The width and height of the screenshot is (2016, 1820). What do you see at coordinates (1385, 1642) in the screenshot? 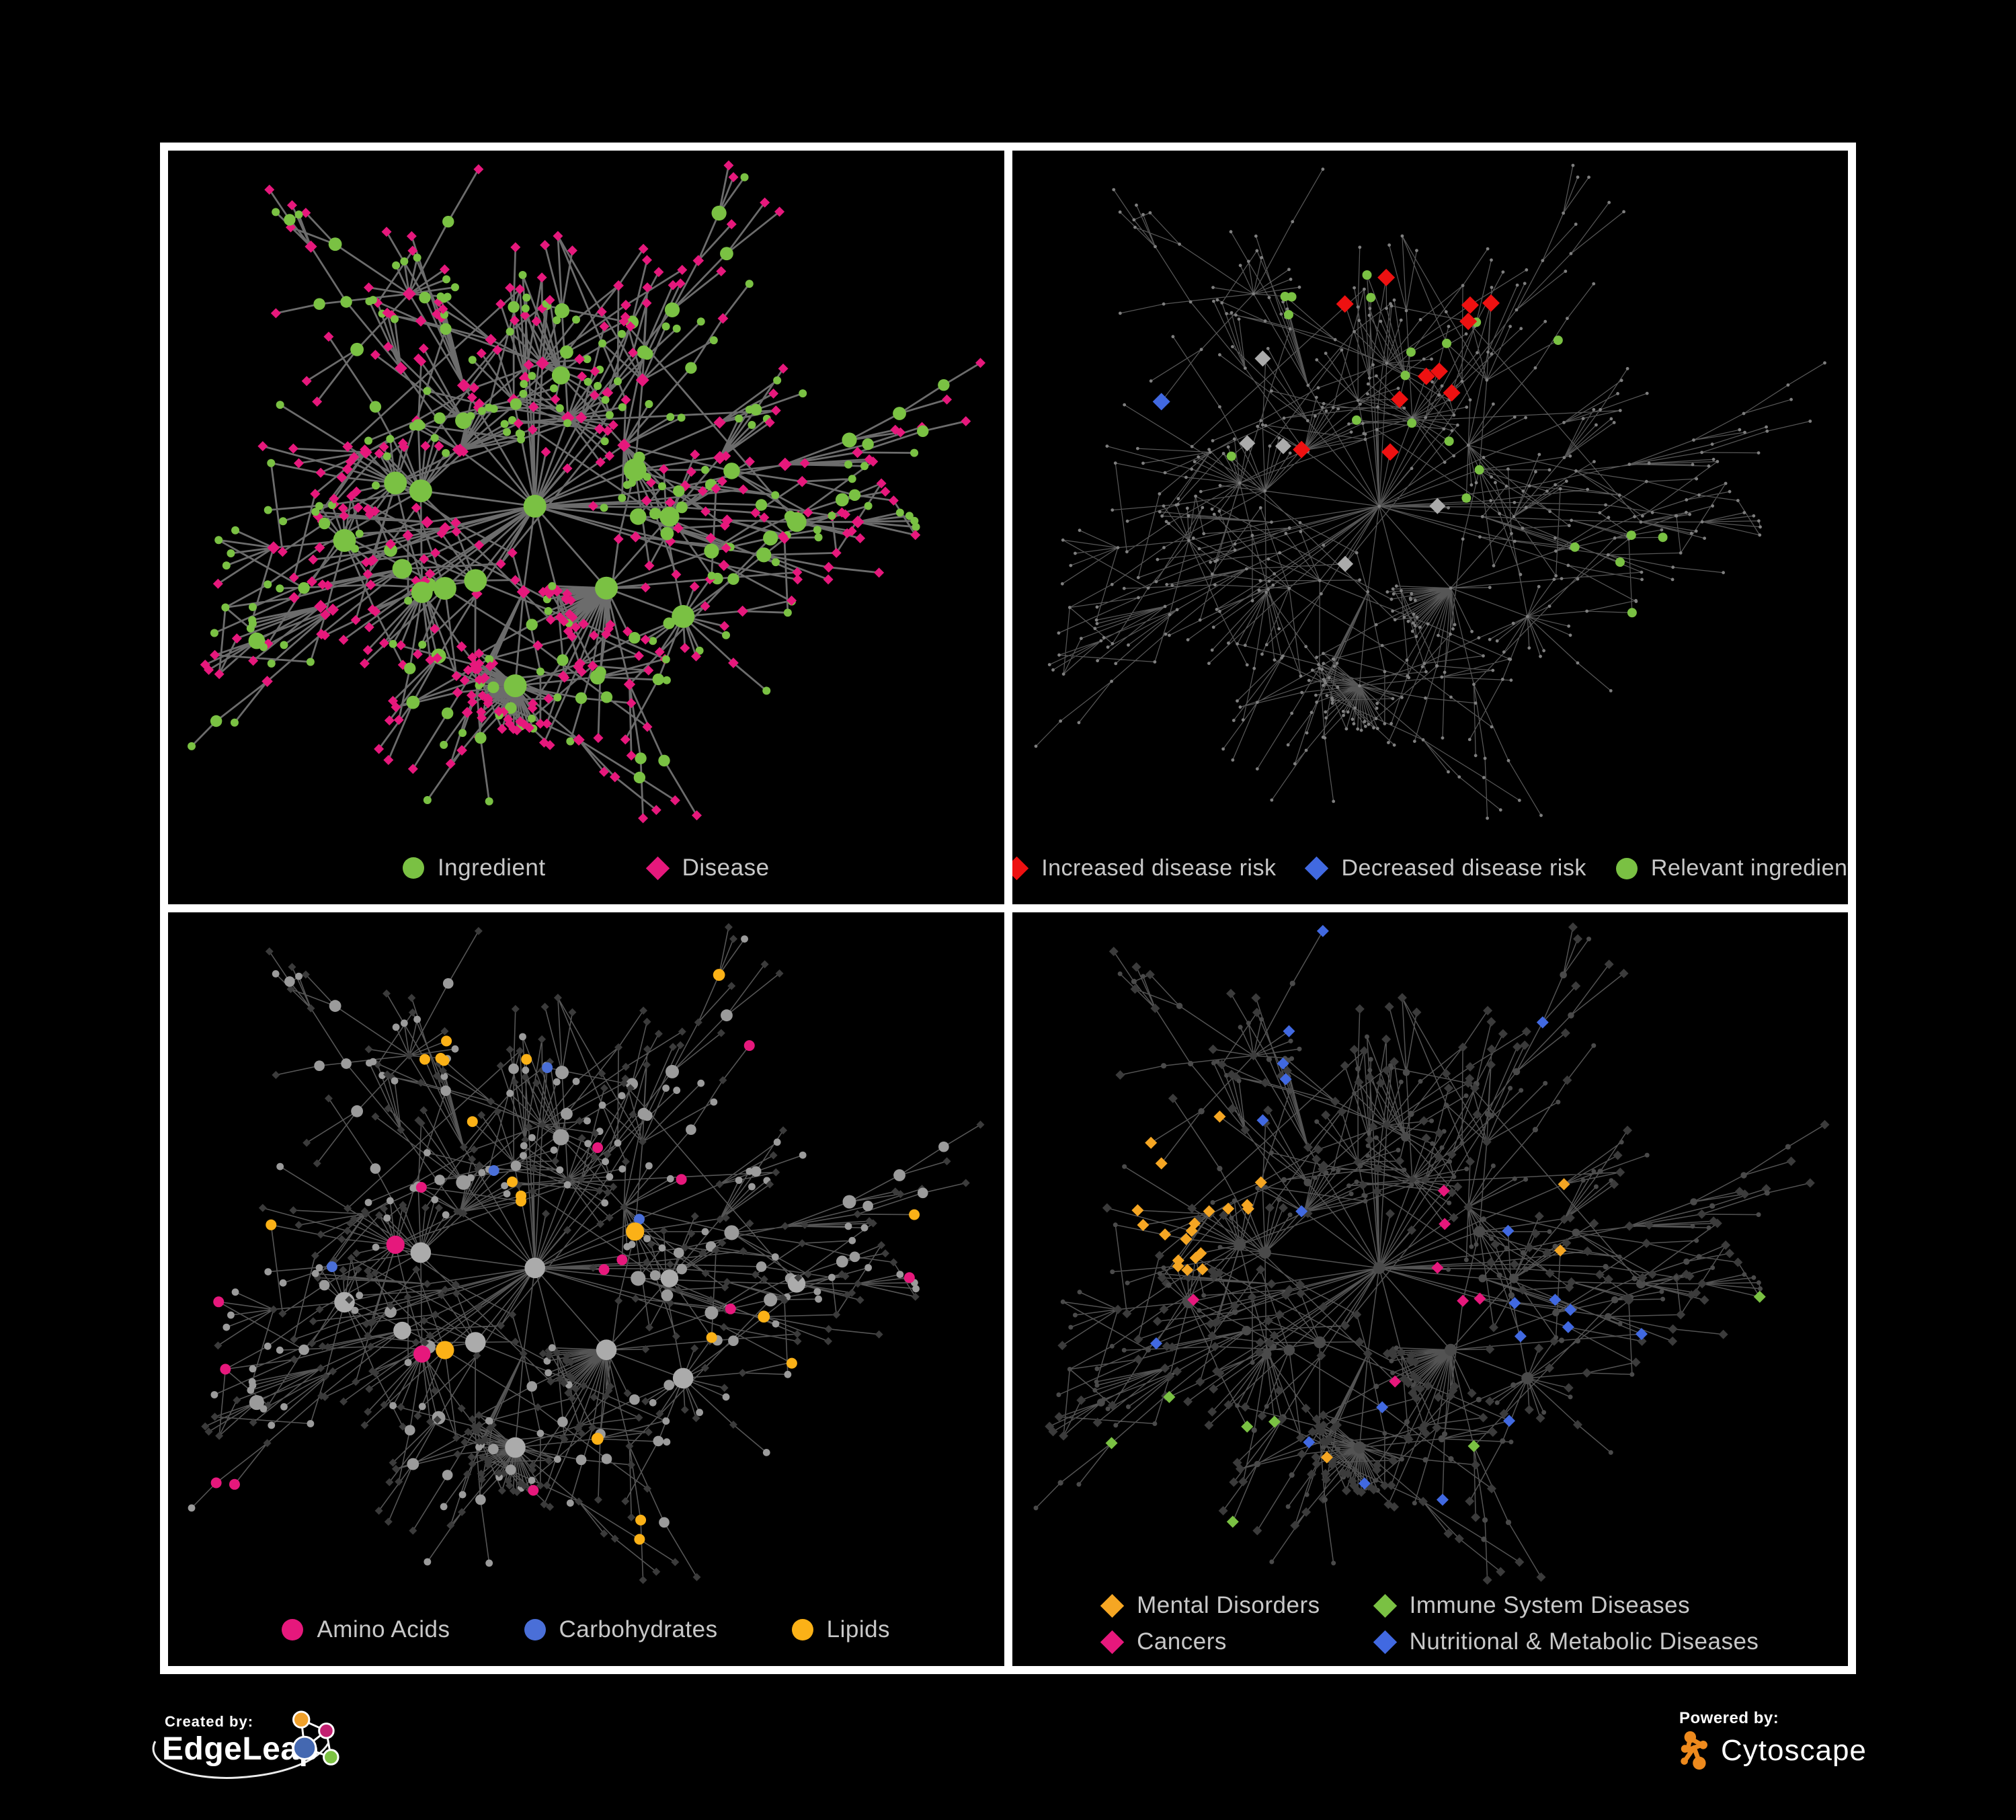
I see `nutritional-metabolic-diamond-icon` at bounding box center [1385, 1642].